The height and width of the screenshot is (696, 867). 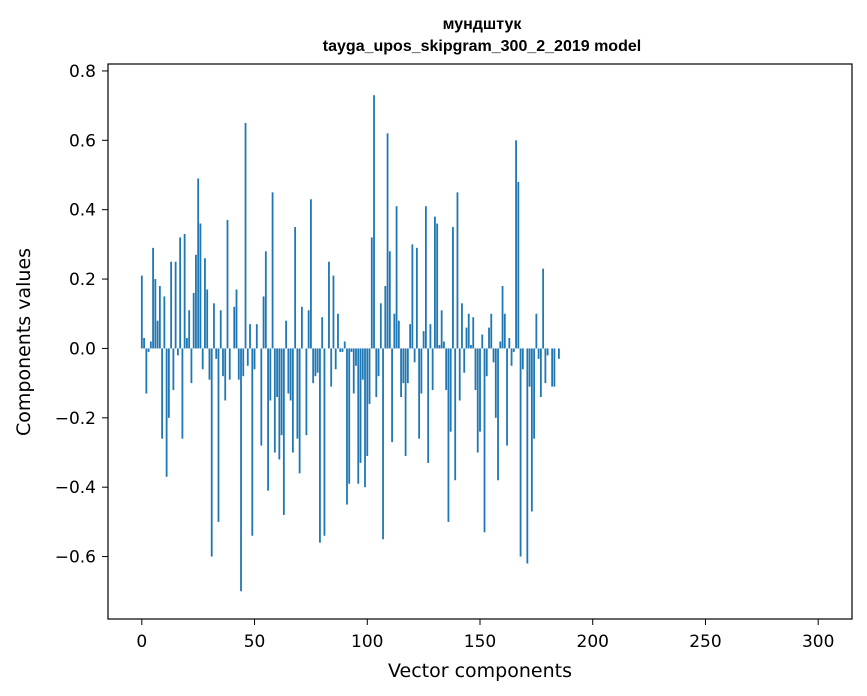 I want to click on y-tick-label: −0.6, so click(x=75, y=558).